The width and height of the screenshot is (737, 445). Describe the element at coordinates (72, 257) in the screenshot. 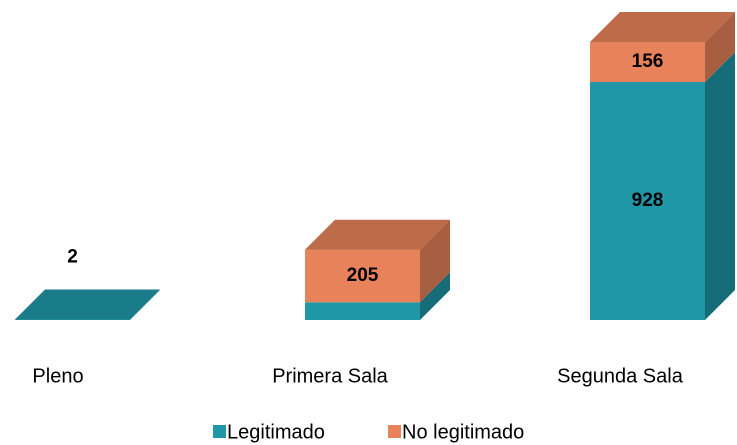

I see `data-label: 2` at that location.